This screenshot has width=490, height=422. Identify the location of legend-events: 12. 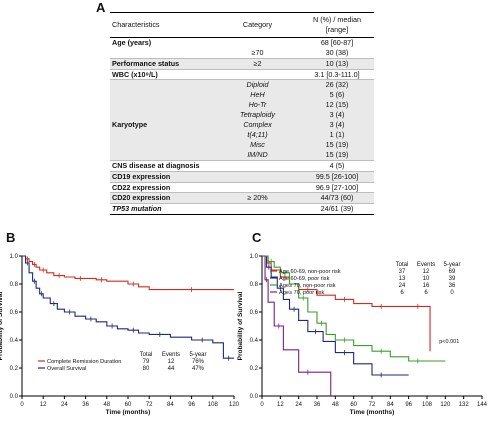
(426, 272).